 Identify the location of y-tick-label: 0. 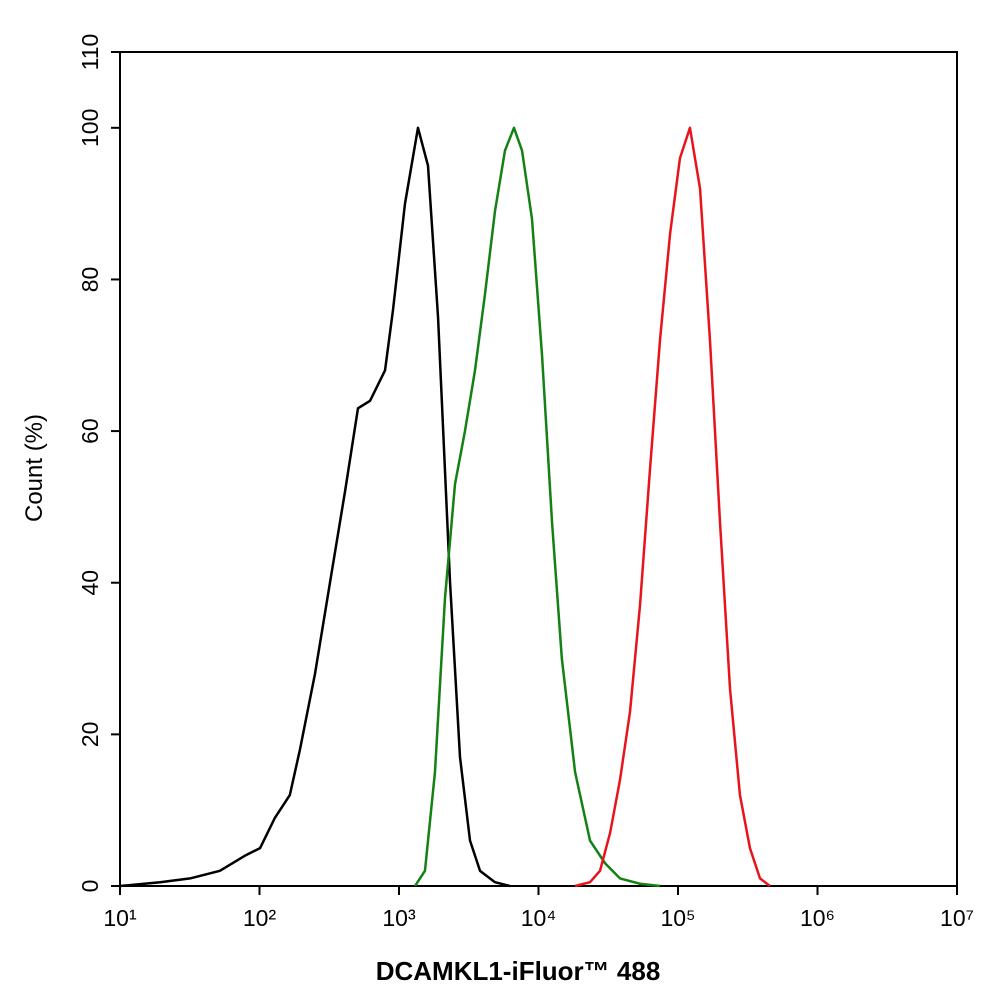
(90, 886).